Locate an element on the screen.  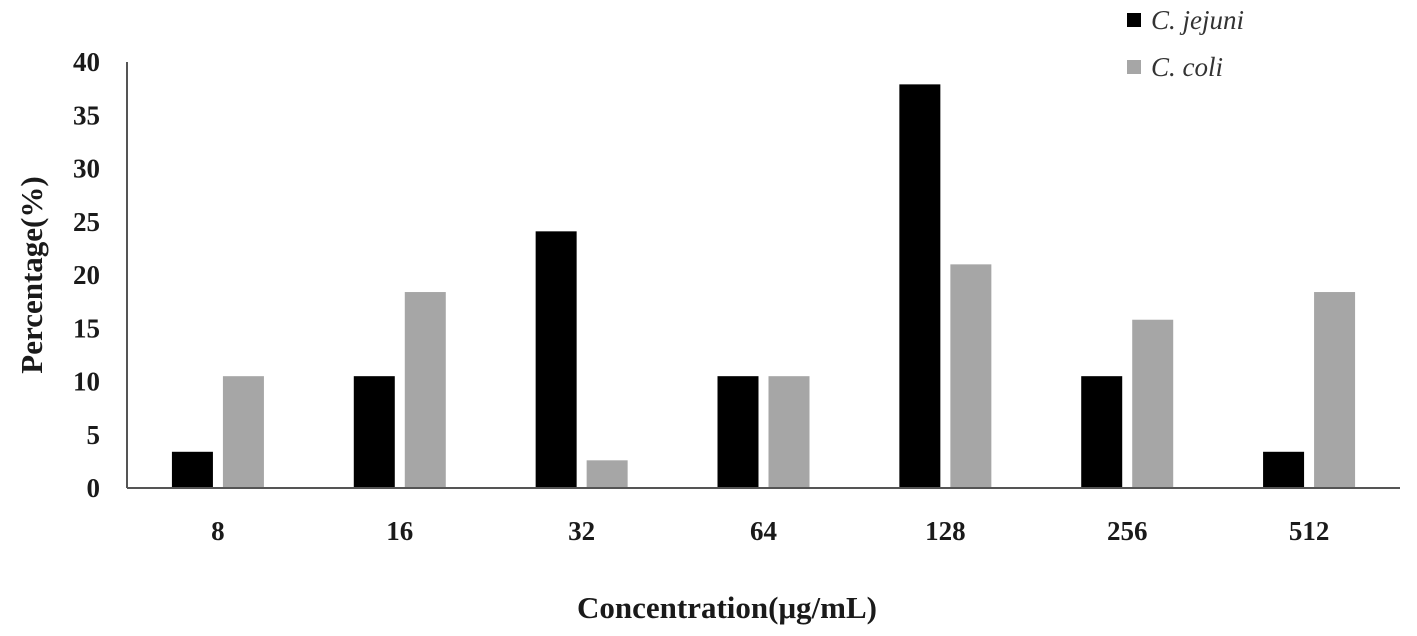
legend: C. jejuni C. coli is located at coordinates (1185, 43).